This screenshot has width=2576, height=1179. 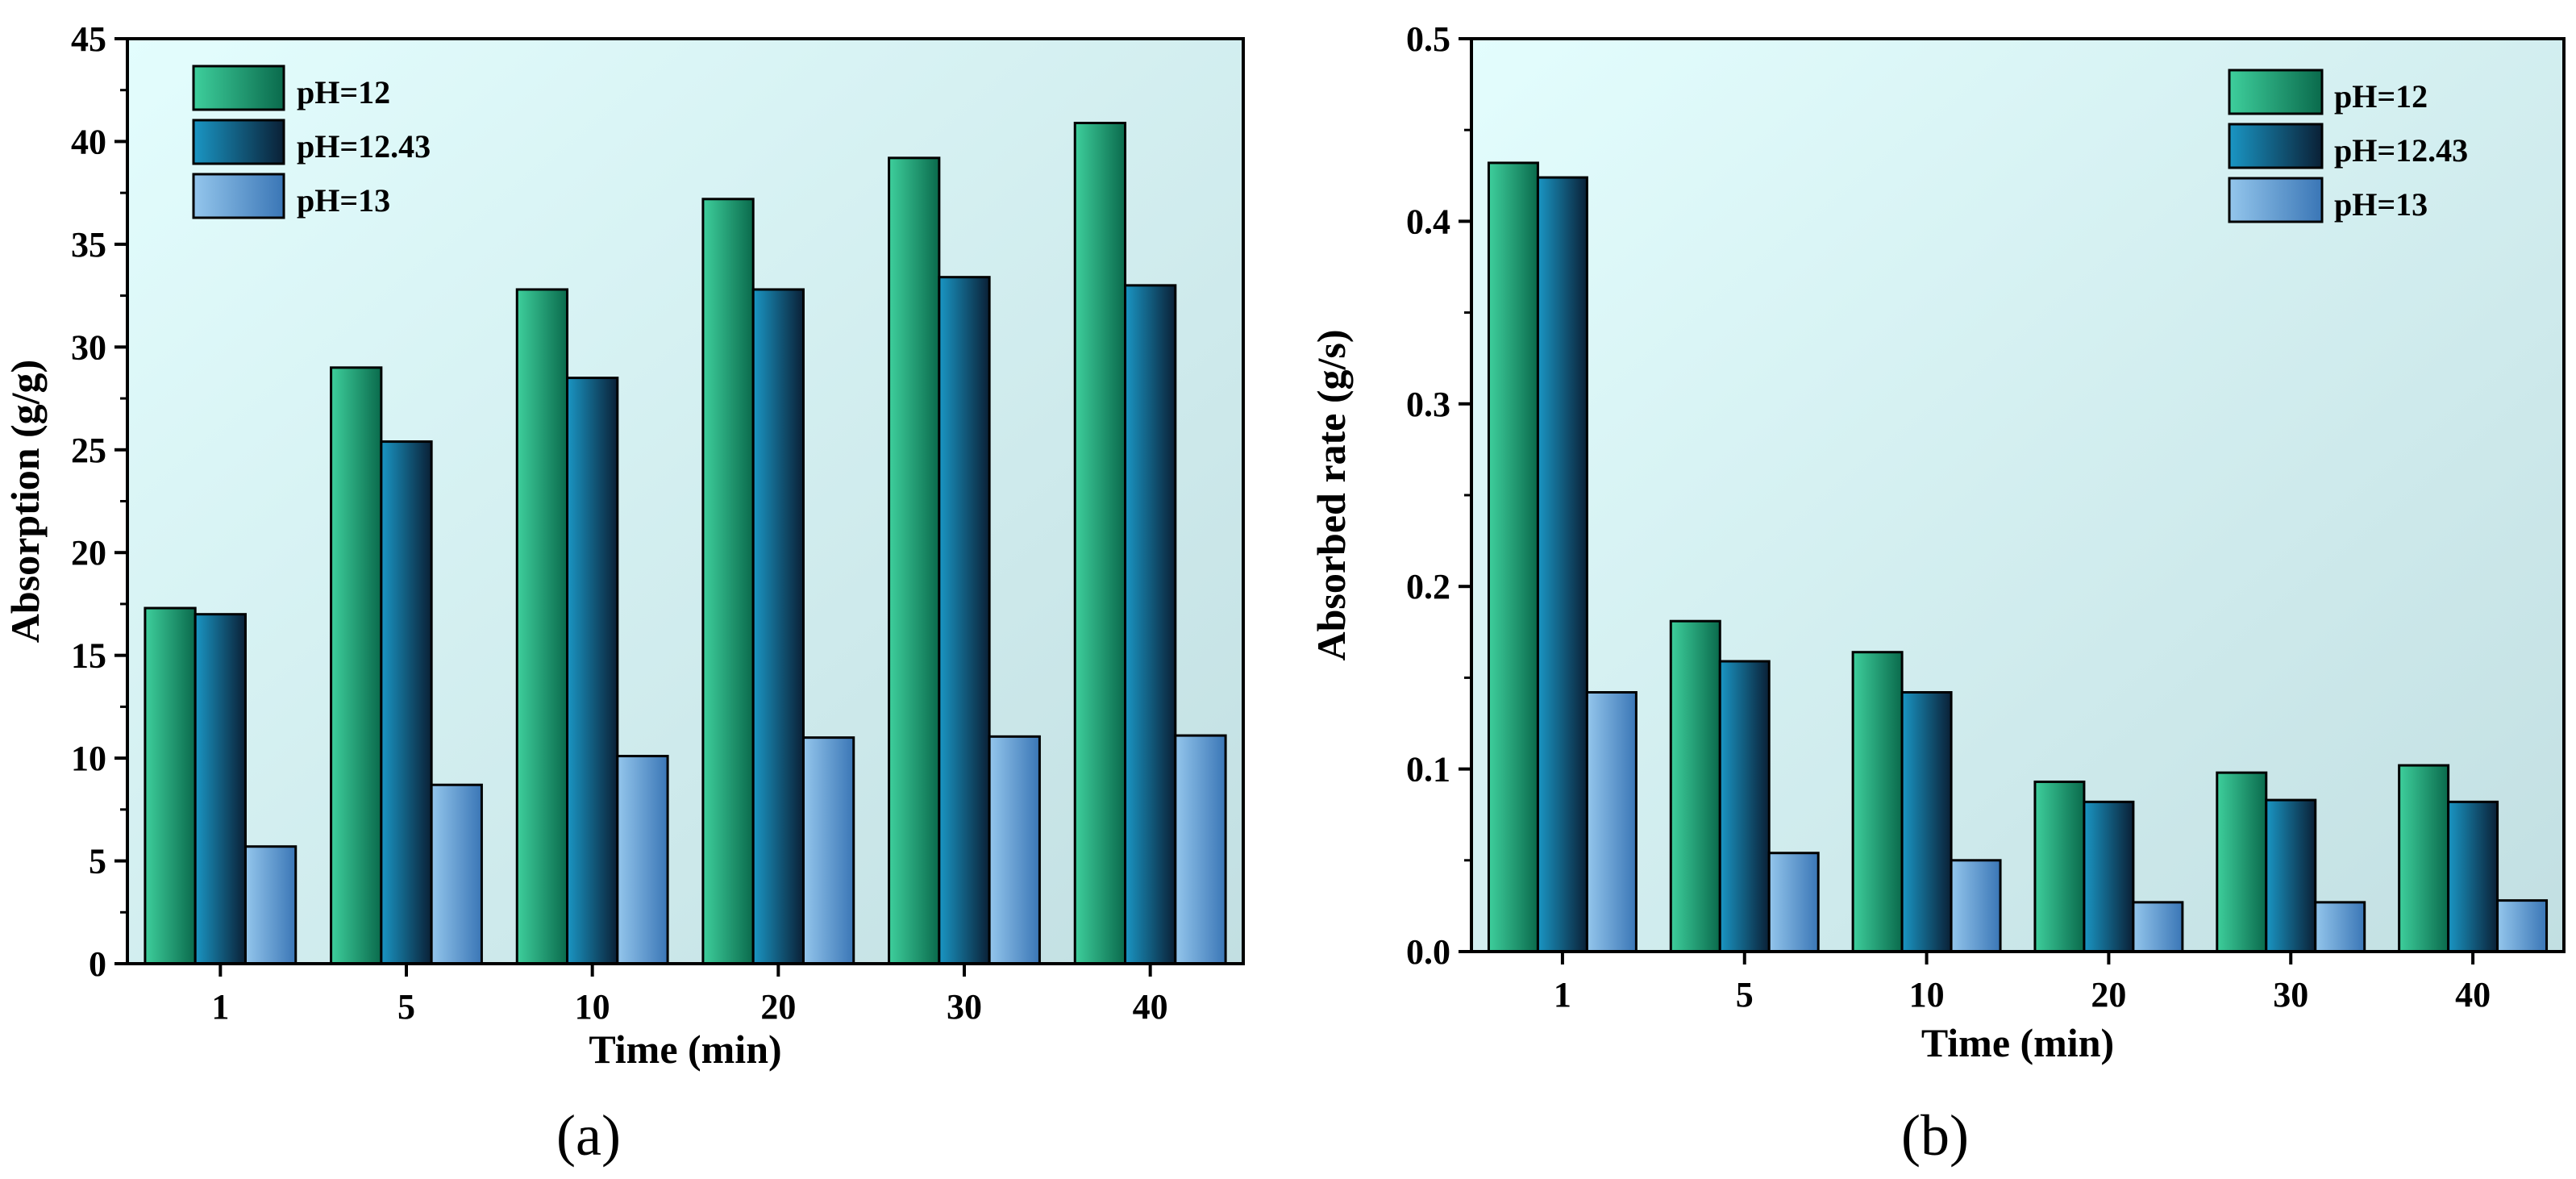 I want to click on y-tick-label: 35, so click(x=88, y=245).